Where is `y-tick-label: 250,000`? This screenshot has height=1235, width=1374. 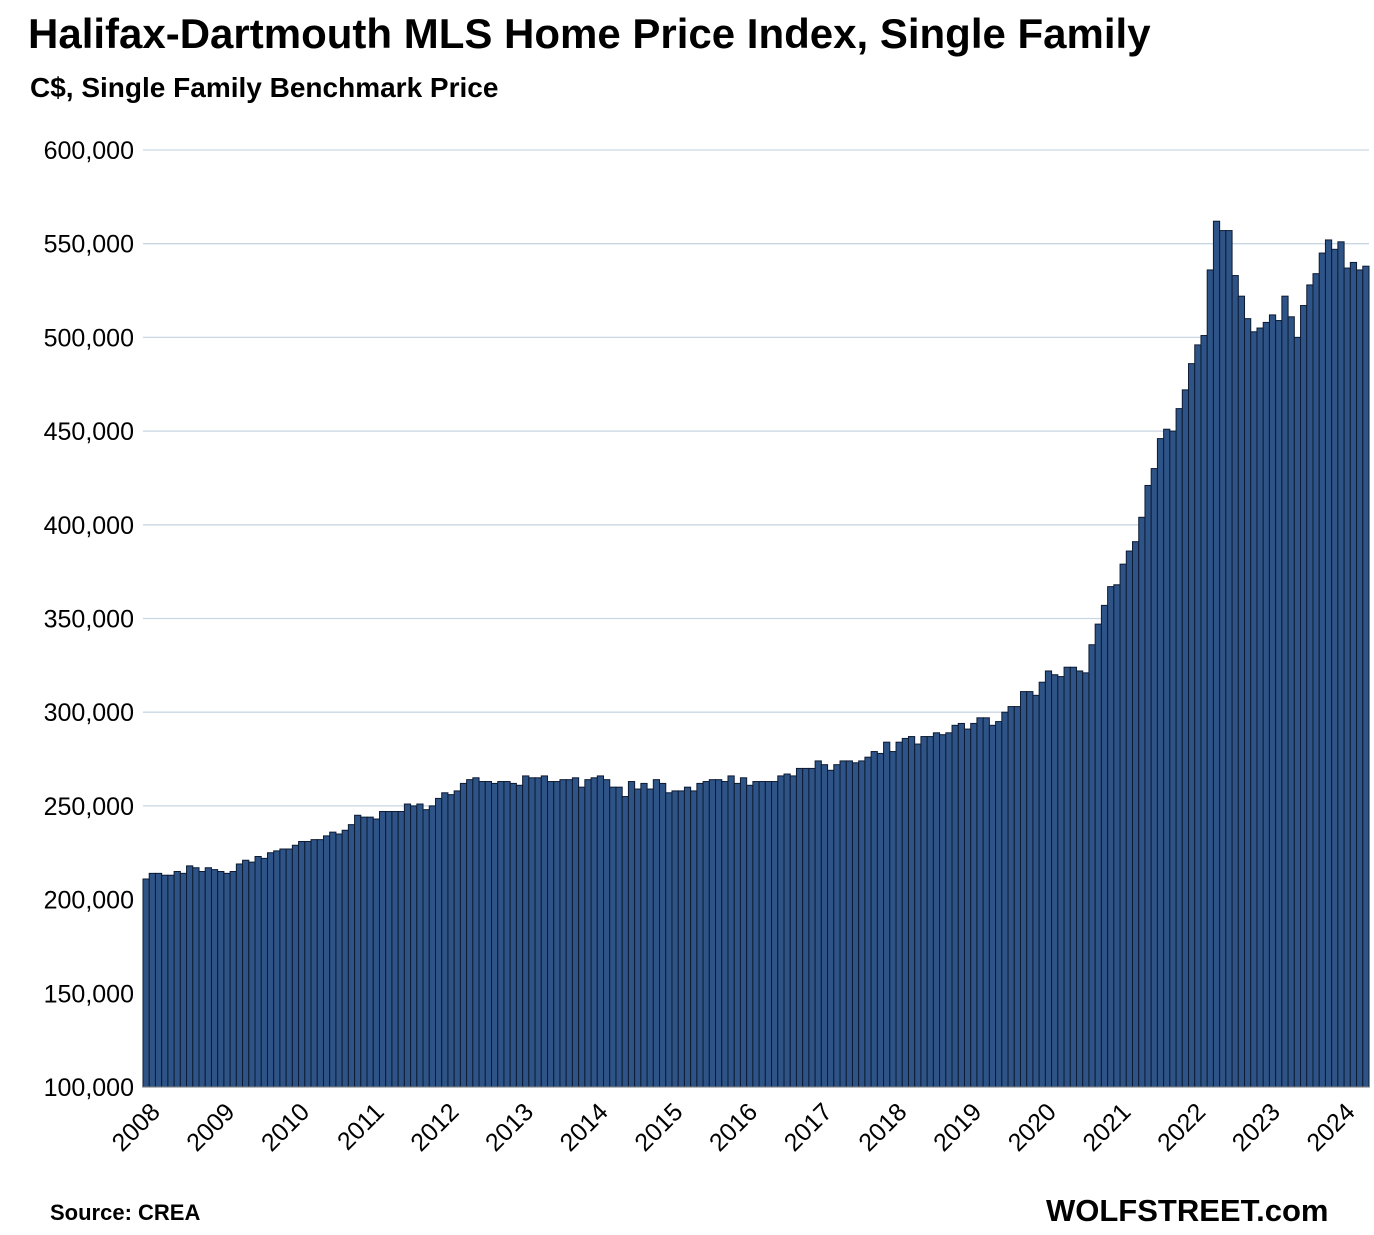 y-tick-label: 250,000 is located at coordinates (89, 807).